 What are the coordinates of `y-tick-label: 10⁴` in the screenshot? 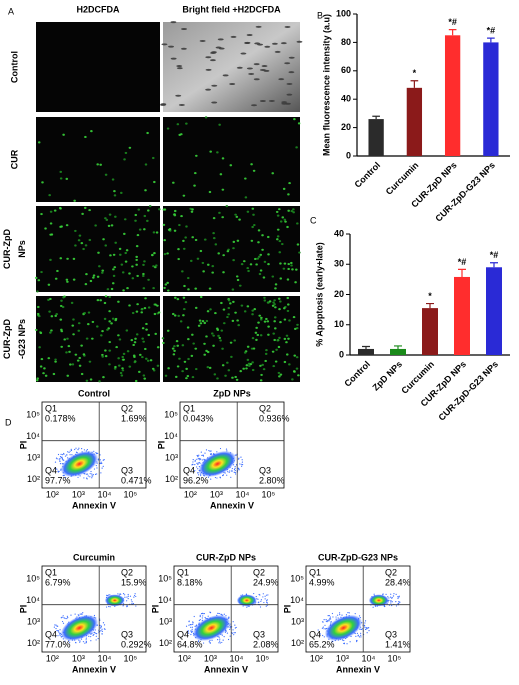 It's located at (33, 436).